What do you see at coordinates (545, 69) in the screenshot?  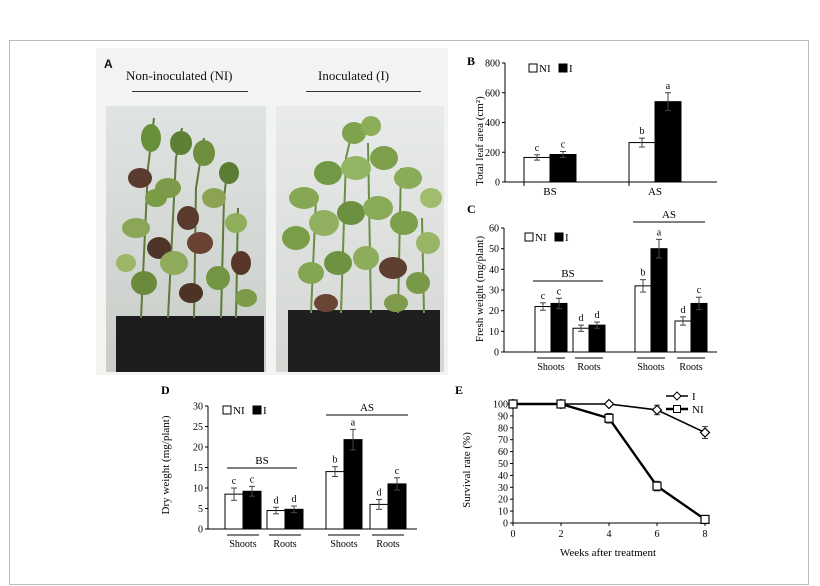 I see `panel-b-legend-label-ni: NI` at bounding box center [545, 69].